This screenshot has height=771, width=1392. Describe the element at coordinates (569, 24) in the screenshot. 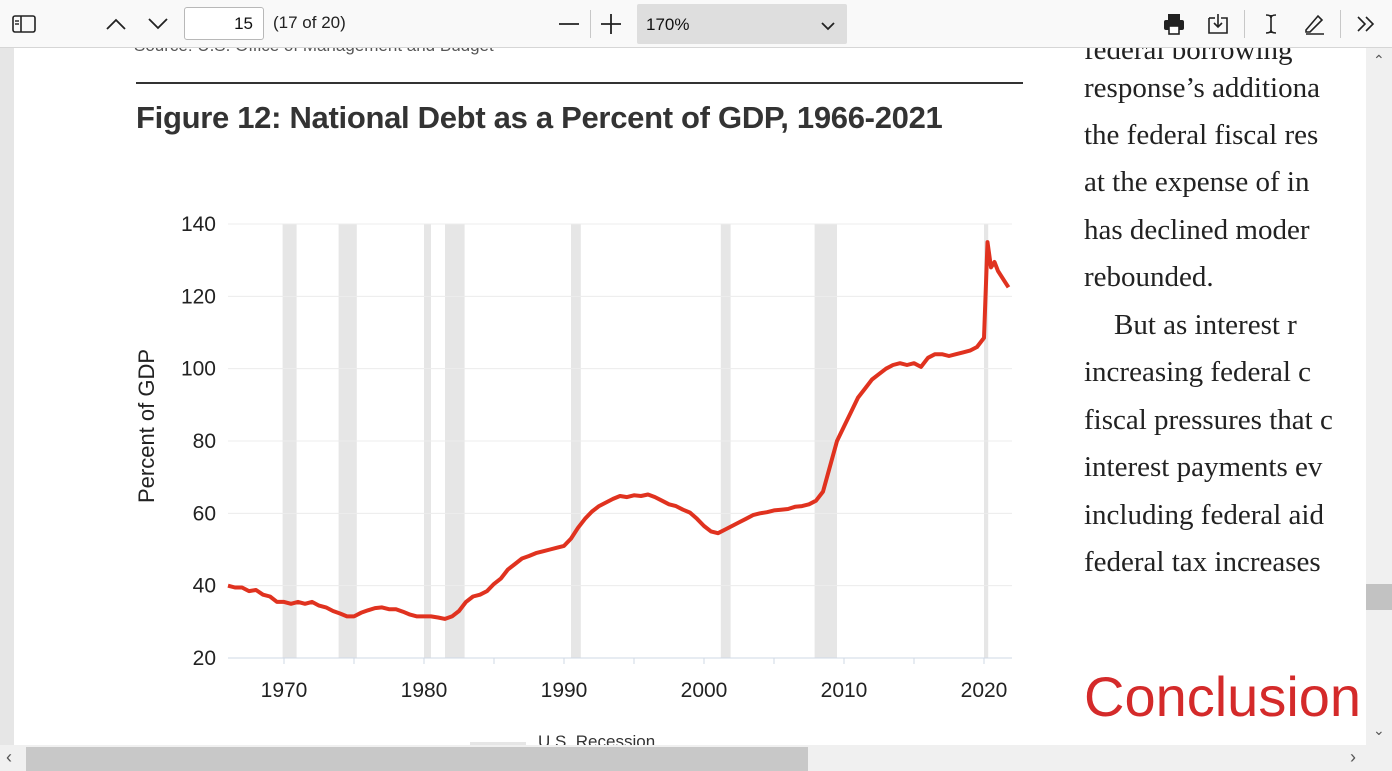

I see `zoom-out-icon` at that location.